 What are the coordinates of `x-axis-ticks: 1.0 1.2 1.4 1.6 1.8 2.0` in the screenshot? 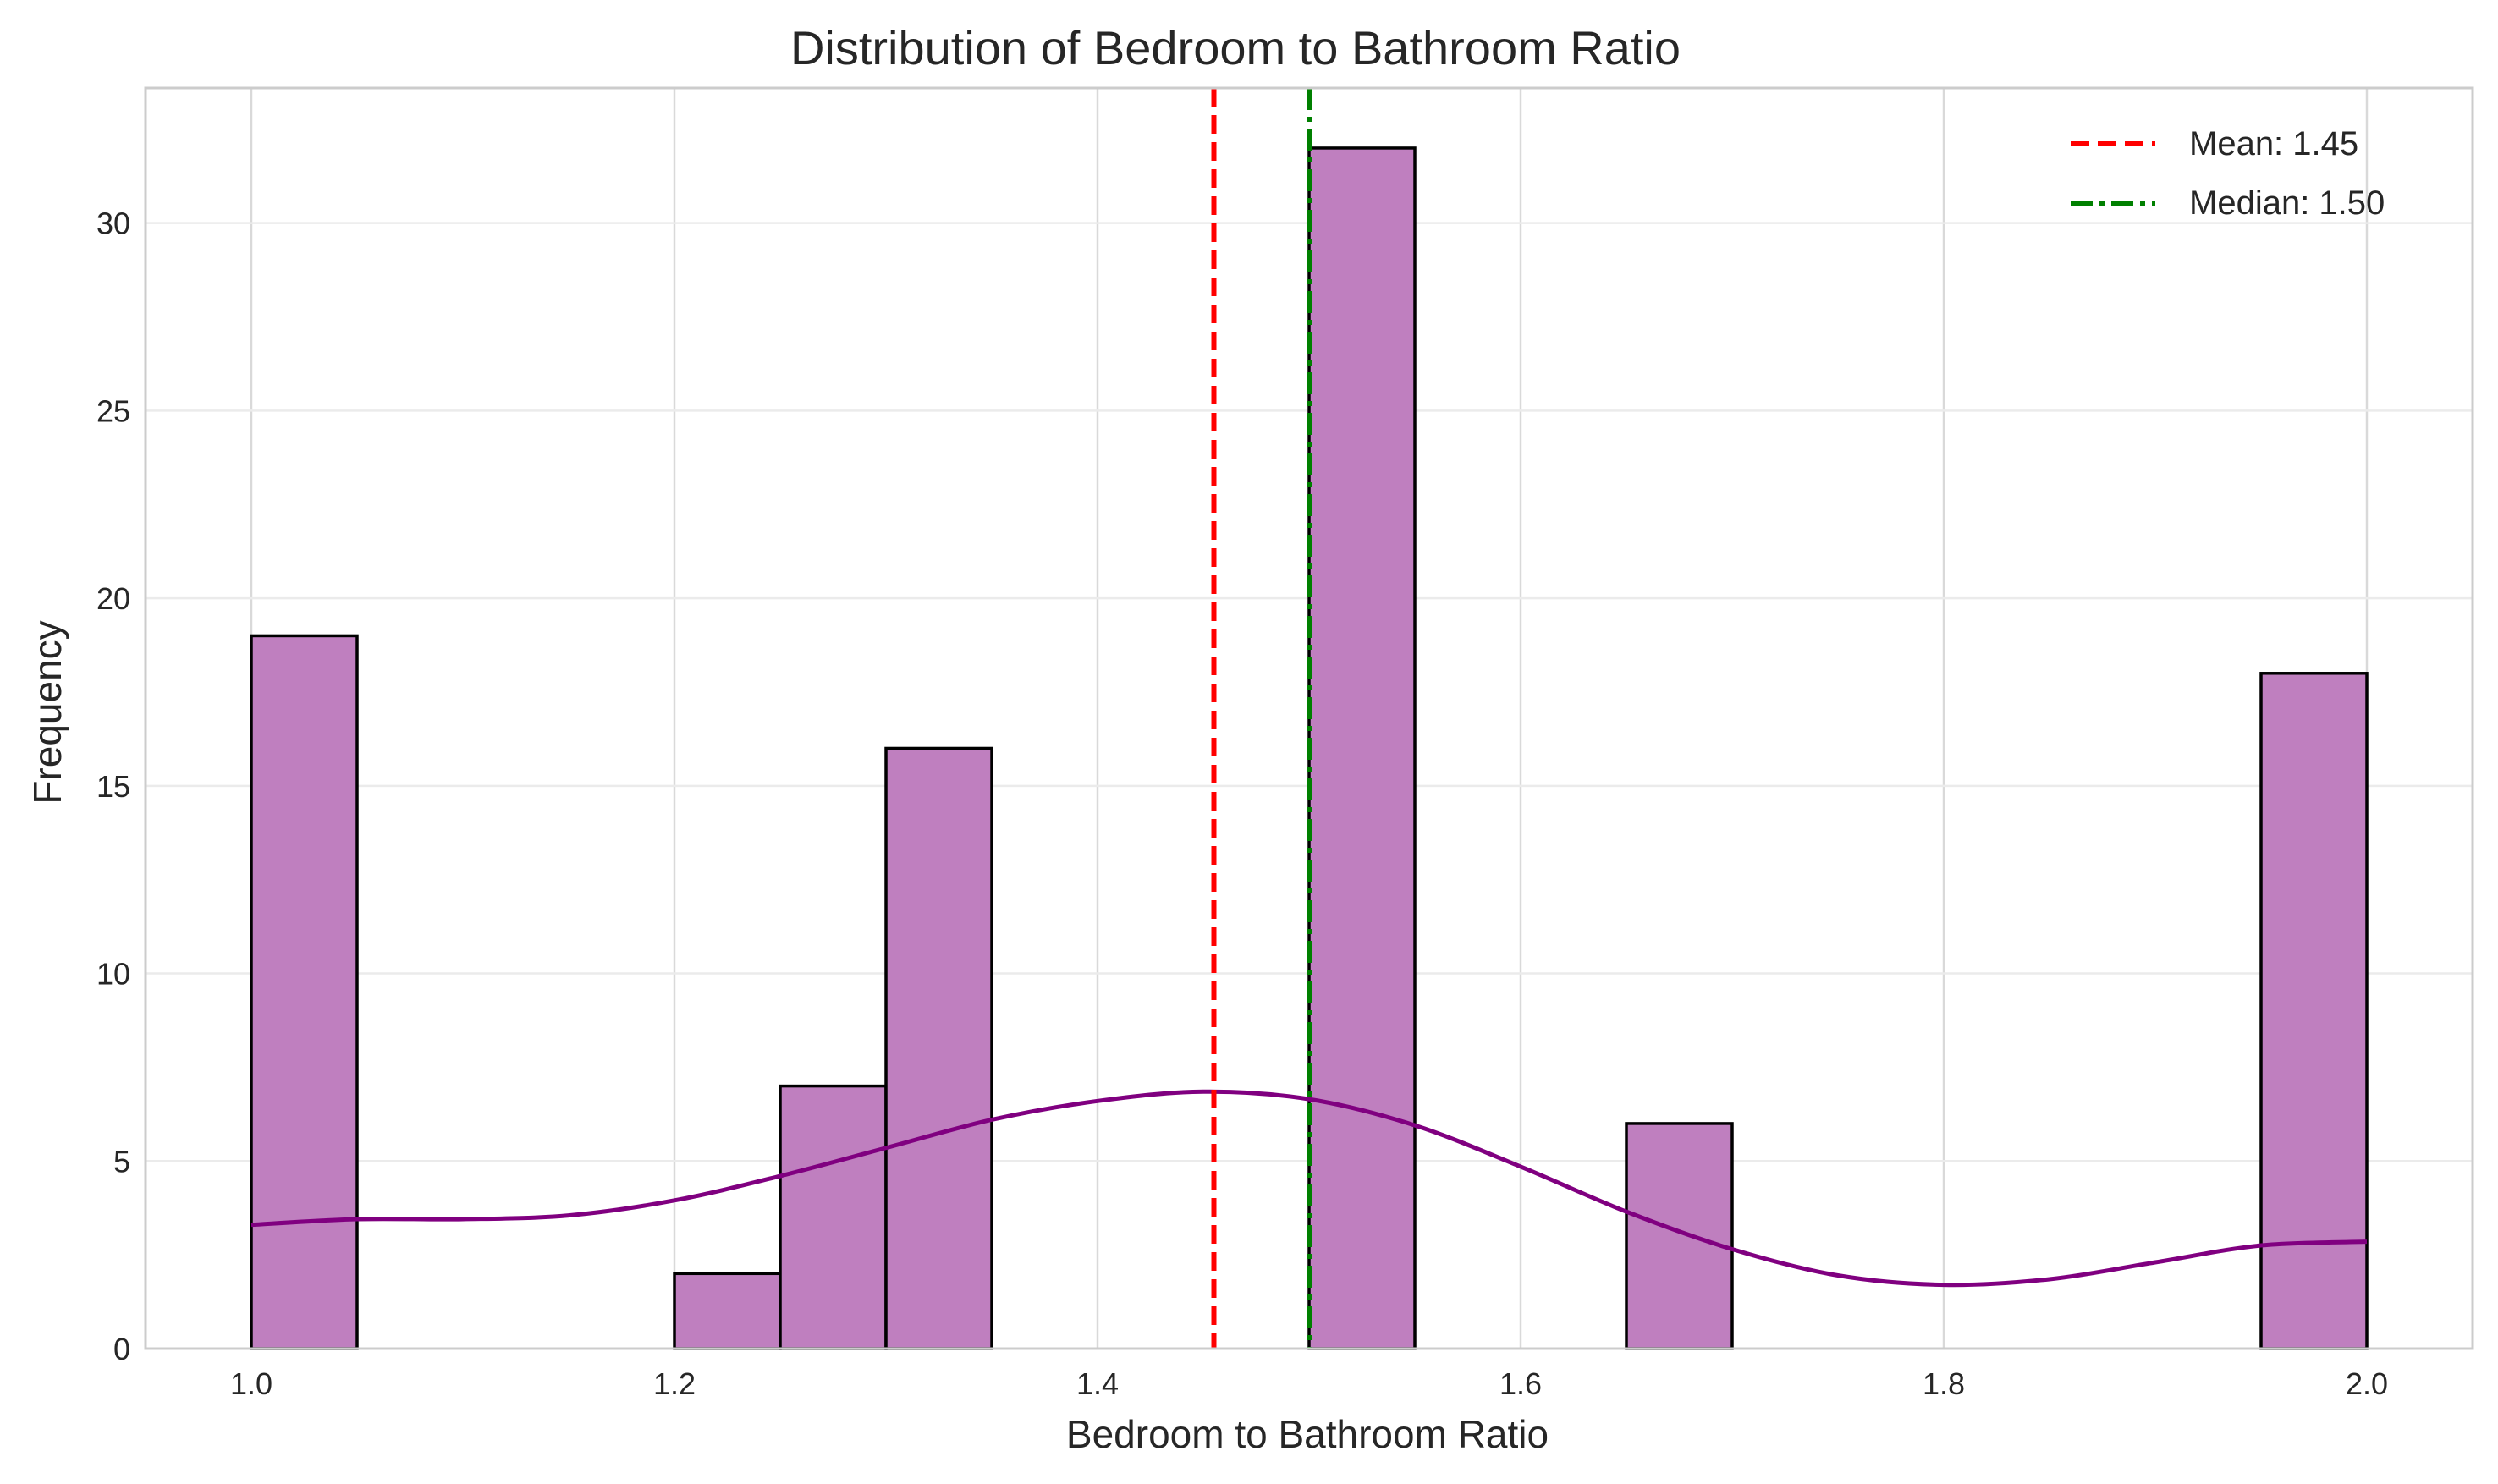 It's located at (1309, 1383).